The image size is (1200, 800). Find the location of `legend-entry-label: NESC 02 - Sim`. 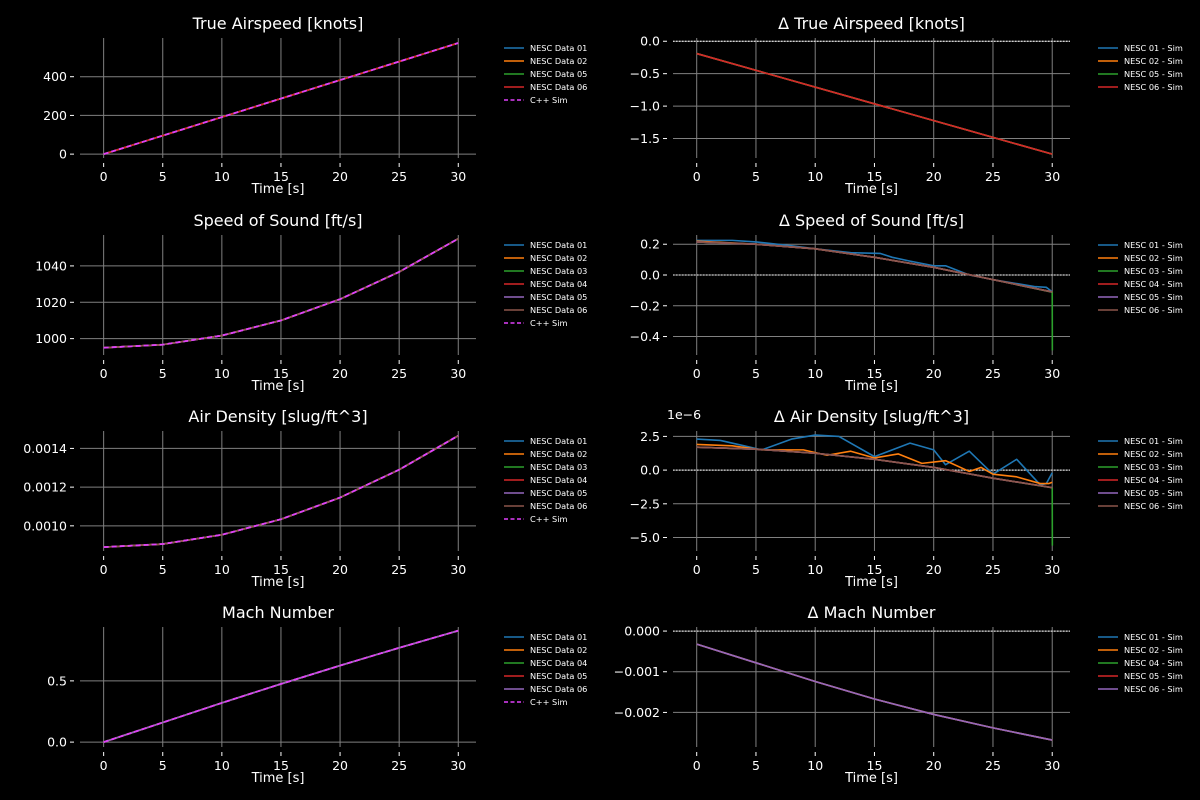

legend-entry-label: NESC 02 - Sim is located at coordinates (1153, 454).